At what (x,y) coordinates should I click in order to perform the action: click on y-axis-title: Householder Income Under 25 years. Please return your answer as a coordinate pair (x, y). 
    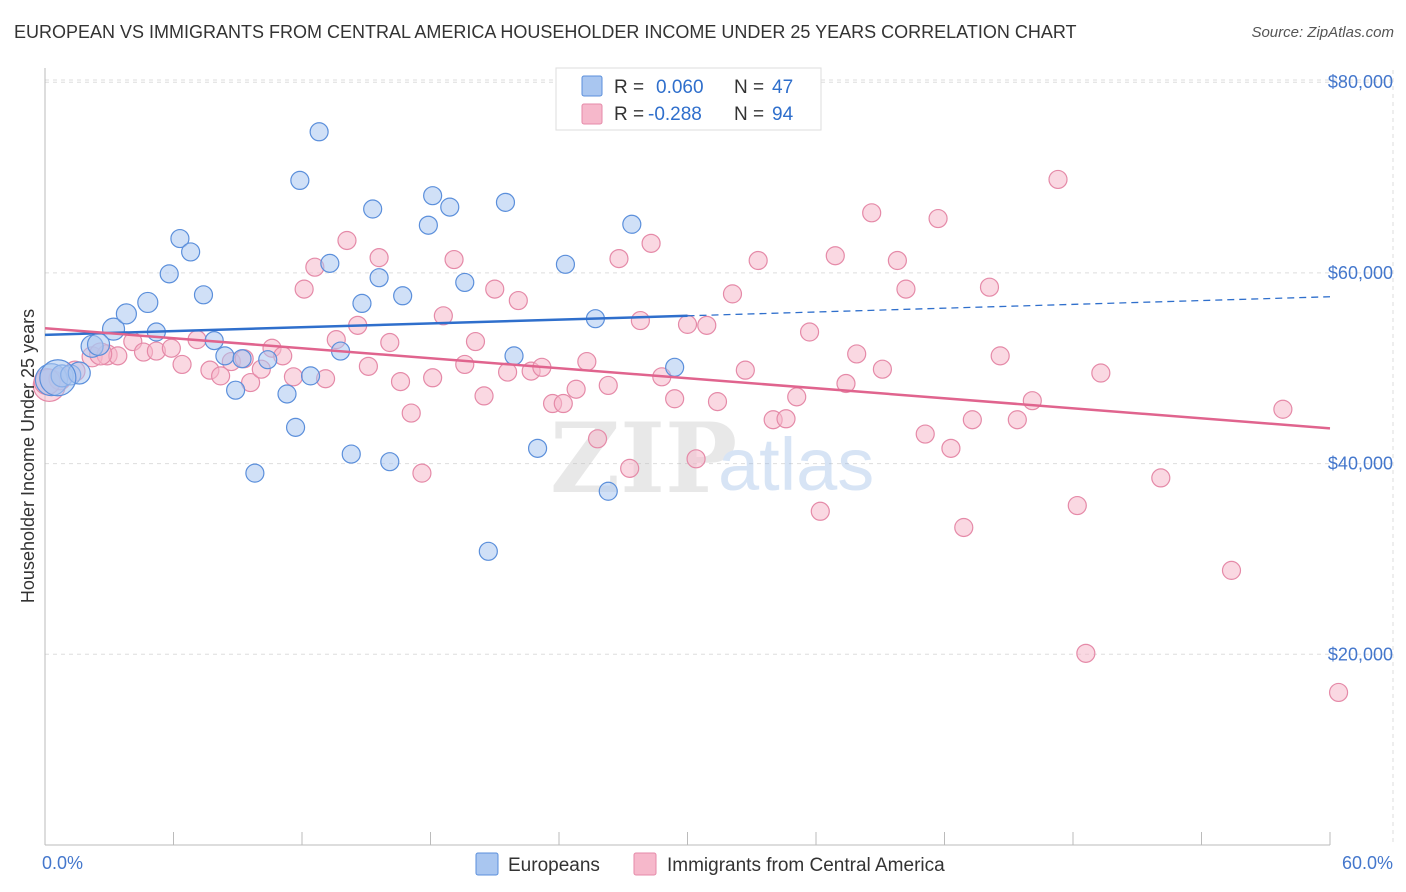
    Looking at the image, I should click on (28, 456).